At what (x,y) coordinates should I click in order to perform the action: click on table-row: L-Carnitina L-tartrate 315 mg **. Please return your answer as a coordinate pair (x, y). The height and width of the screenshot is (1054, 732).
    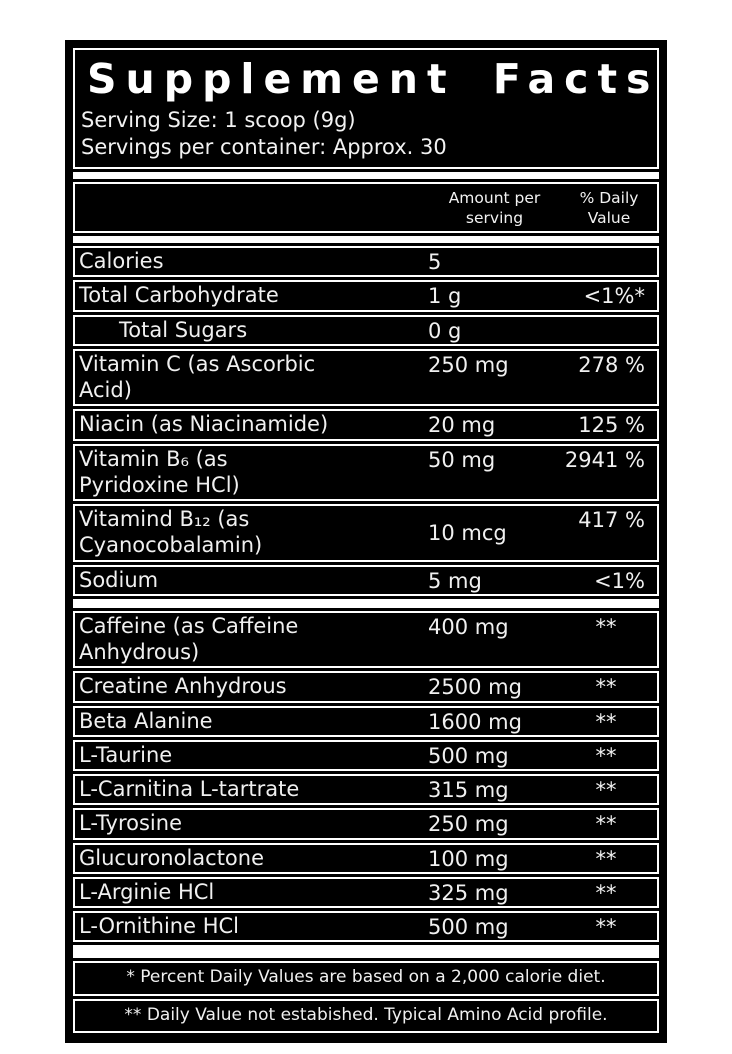
    Looking at the image, I should click on (366, 790).